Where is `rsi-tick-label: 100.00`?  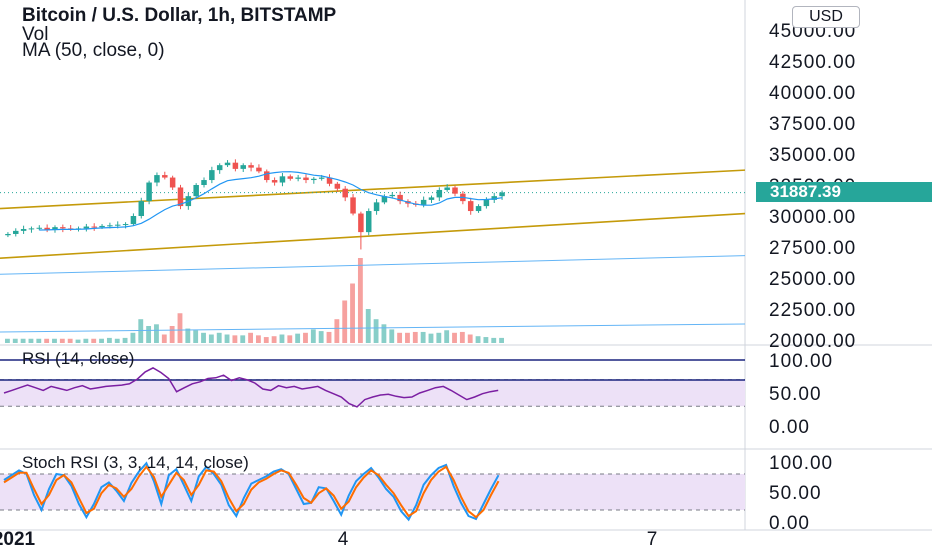
rsi-tick-label: 100.00 is located at coordinates (801, 361).